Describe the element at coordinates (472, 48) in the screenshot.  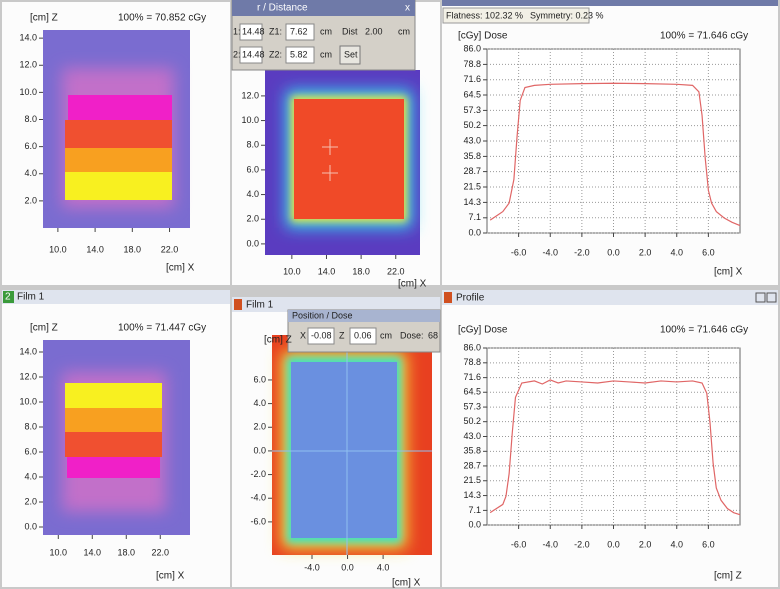
I see `y-tick-label: 86.0` at that location.